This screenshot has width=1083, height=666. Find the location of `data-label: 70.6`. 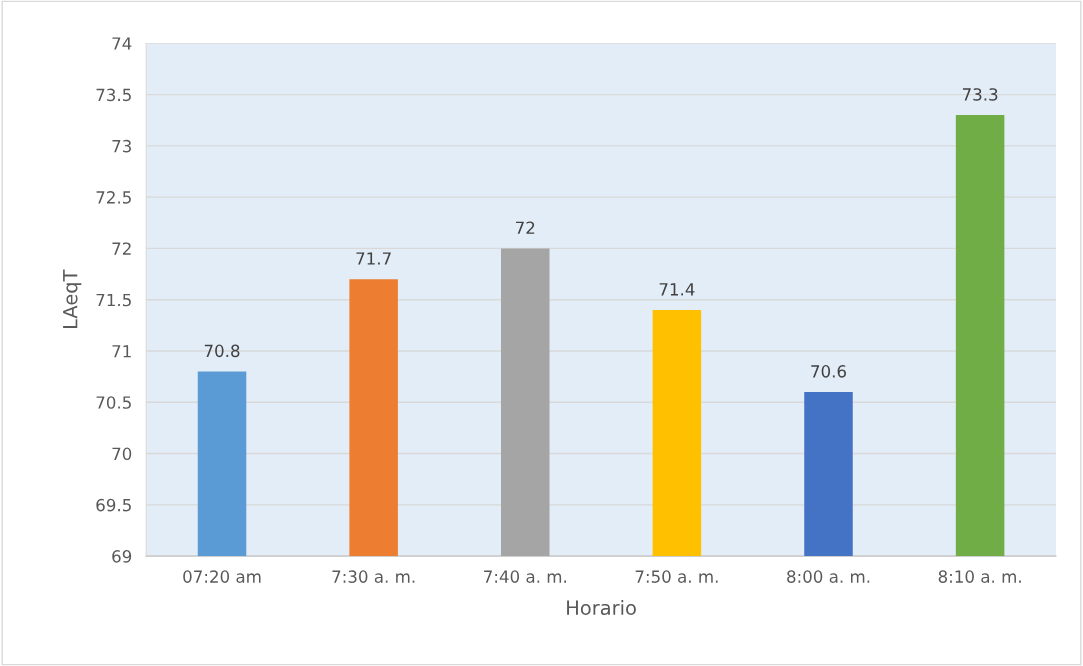

data-label: 70.6 is located at coordinates (828, 371).